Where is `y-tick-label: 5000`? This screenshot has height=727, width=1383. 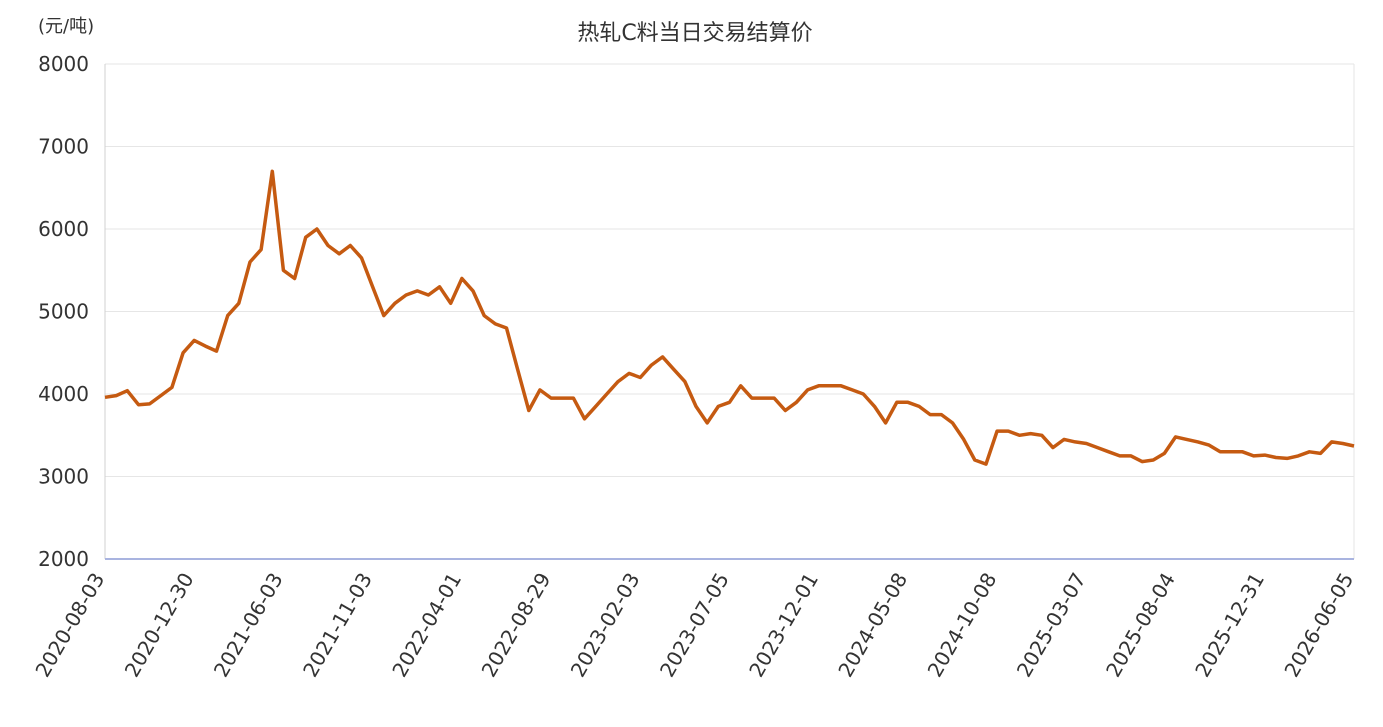 y-tick-label: 5000 is located at coordinates (63, 312).